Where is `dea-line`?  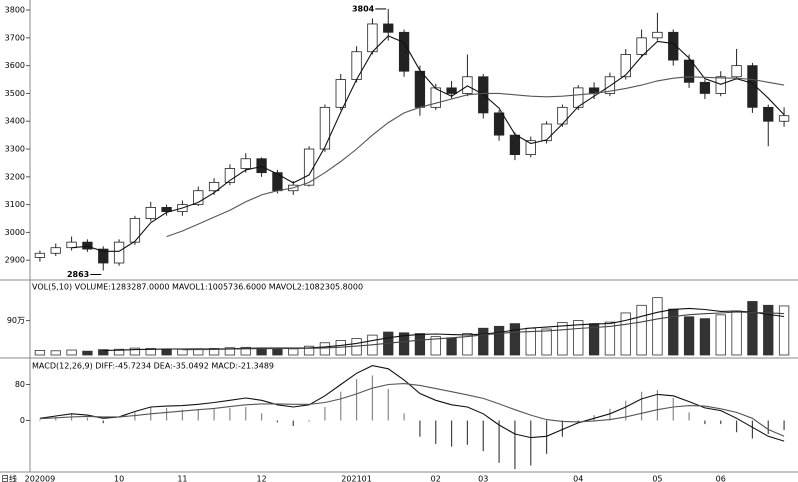
dea-line is located at coordinates (412, 410).